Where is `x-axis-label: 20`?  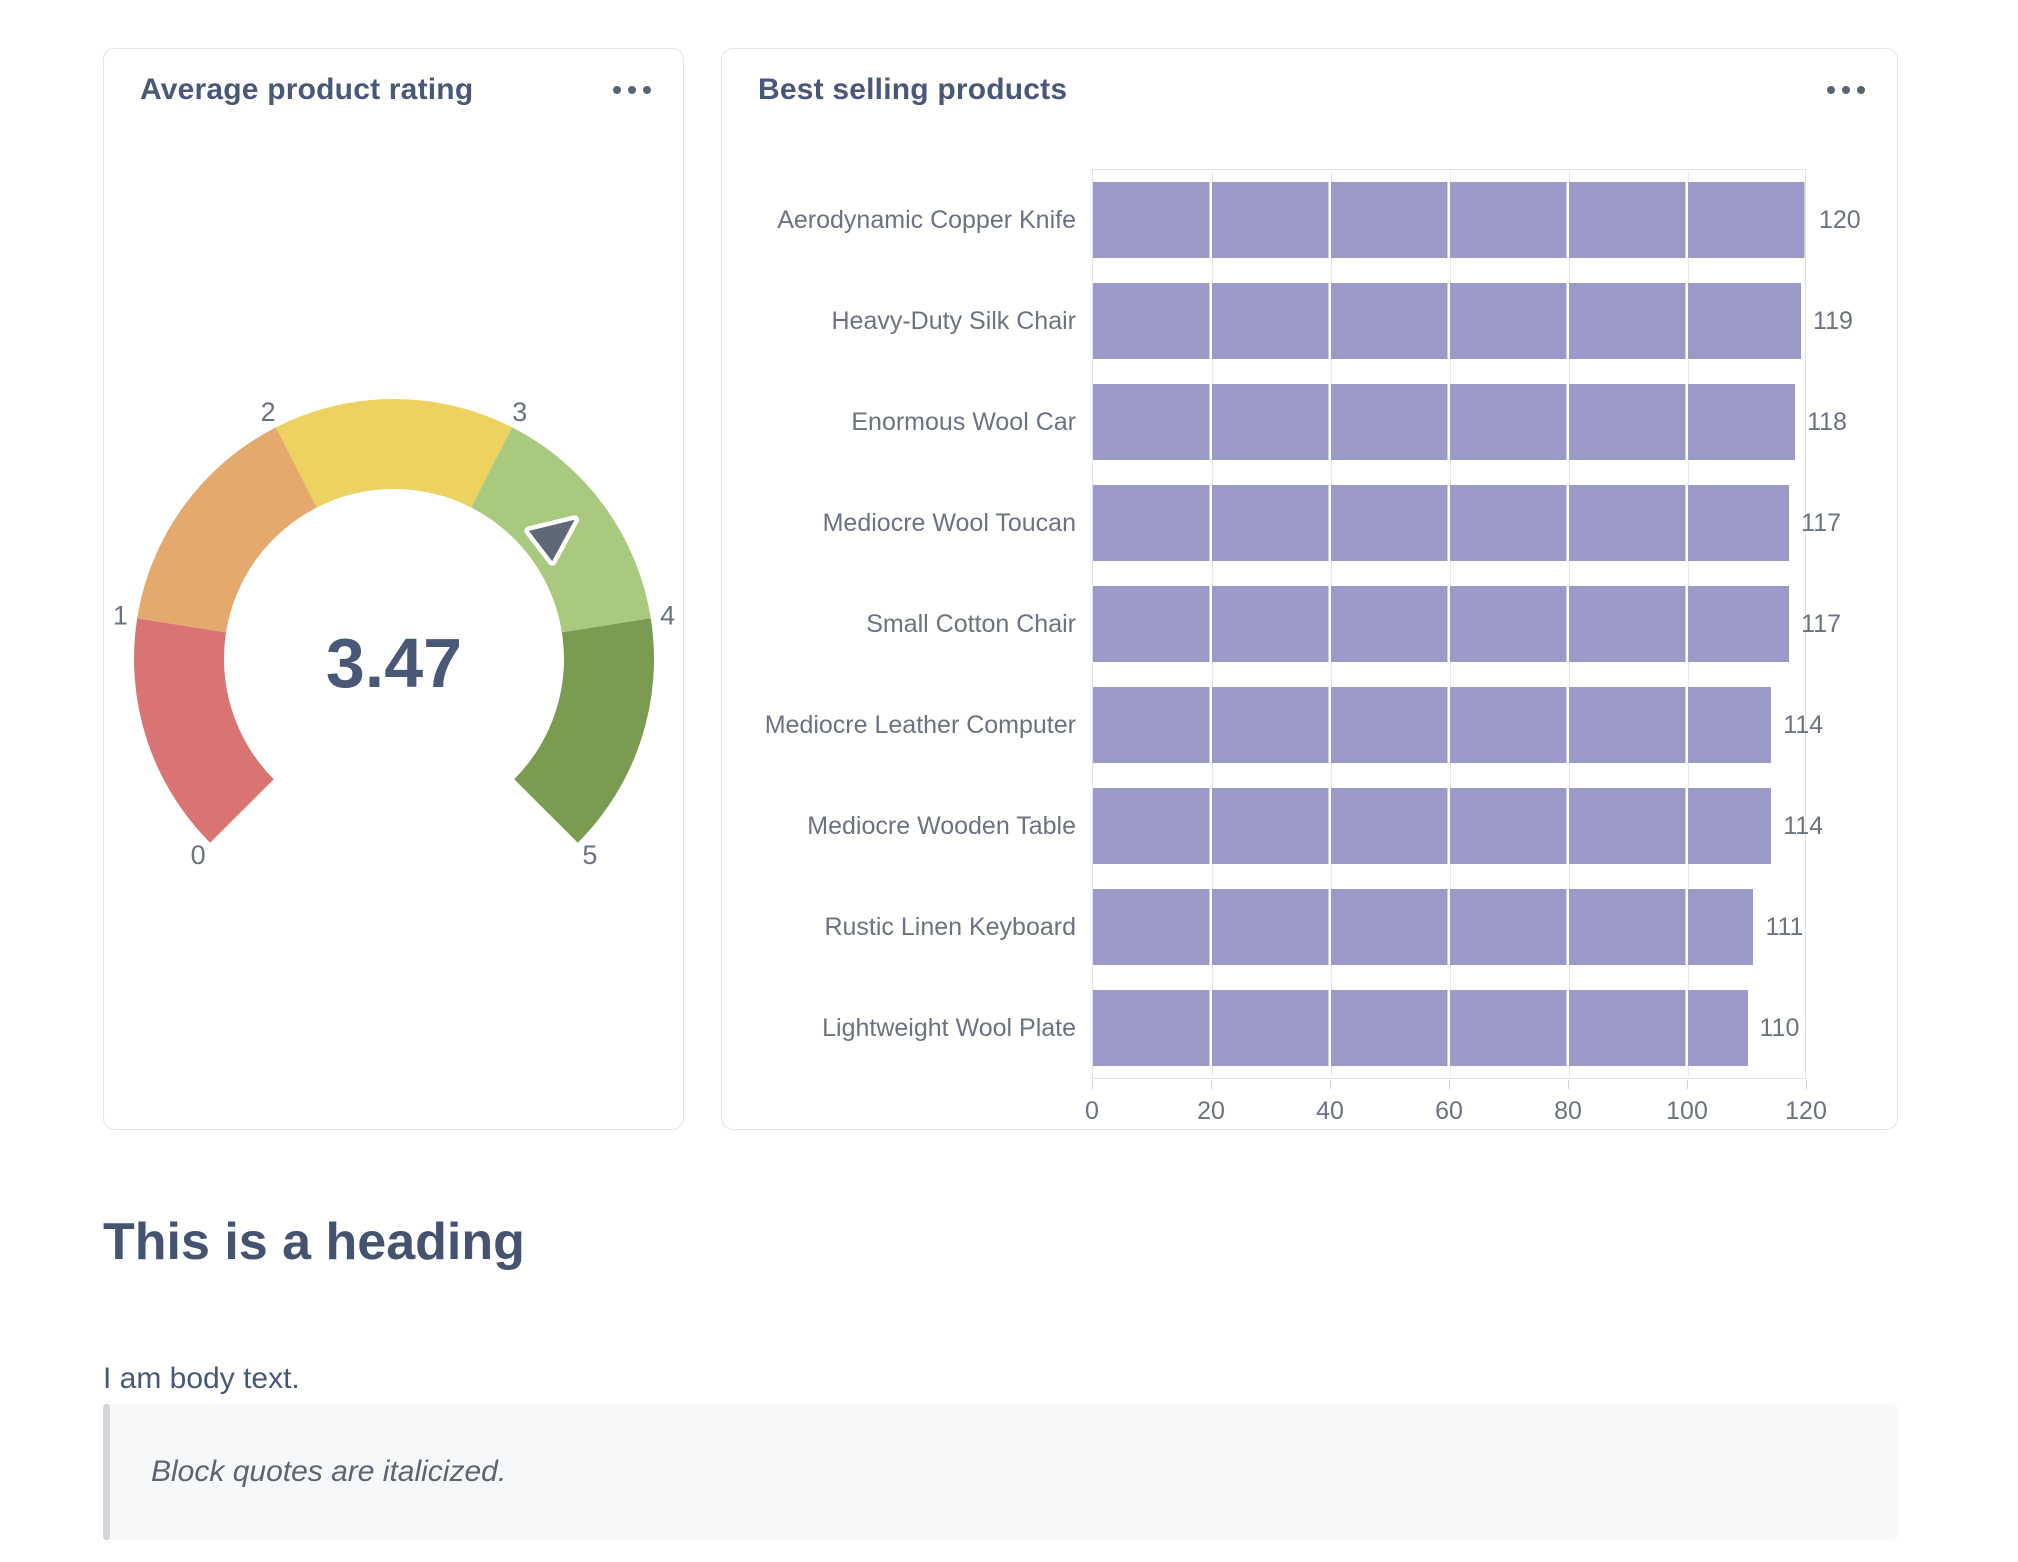 x-axis-label: 20 is located at coordinates (1211, 1111).